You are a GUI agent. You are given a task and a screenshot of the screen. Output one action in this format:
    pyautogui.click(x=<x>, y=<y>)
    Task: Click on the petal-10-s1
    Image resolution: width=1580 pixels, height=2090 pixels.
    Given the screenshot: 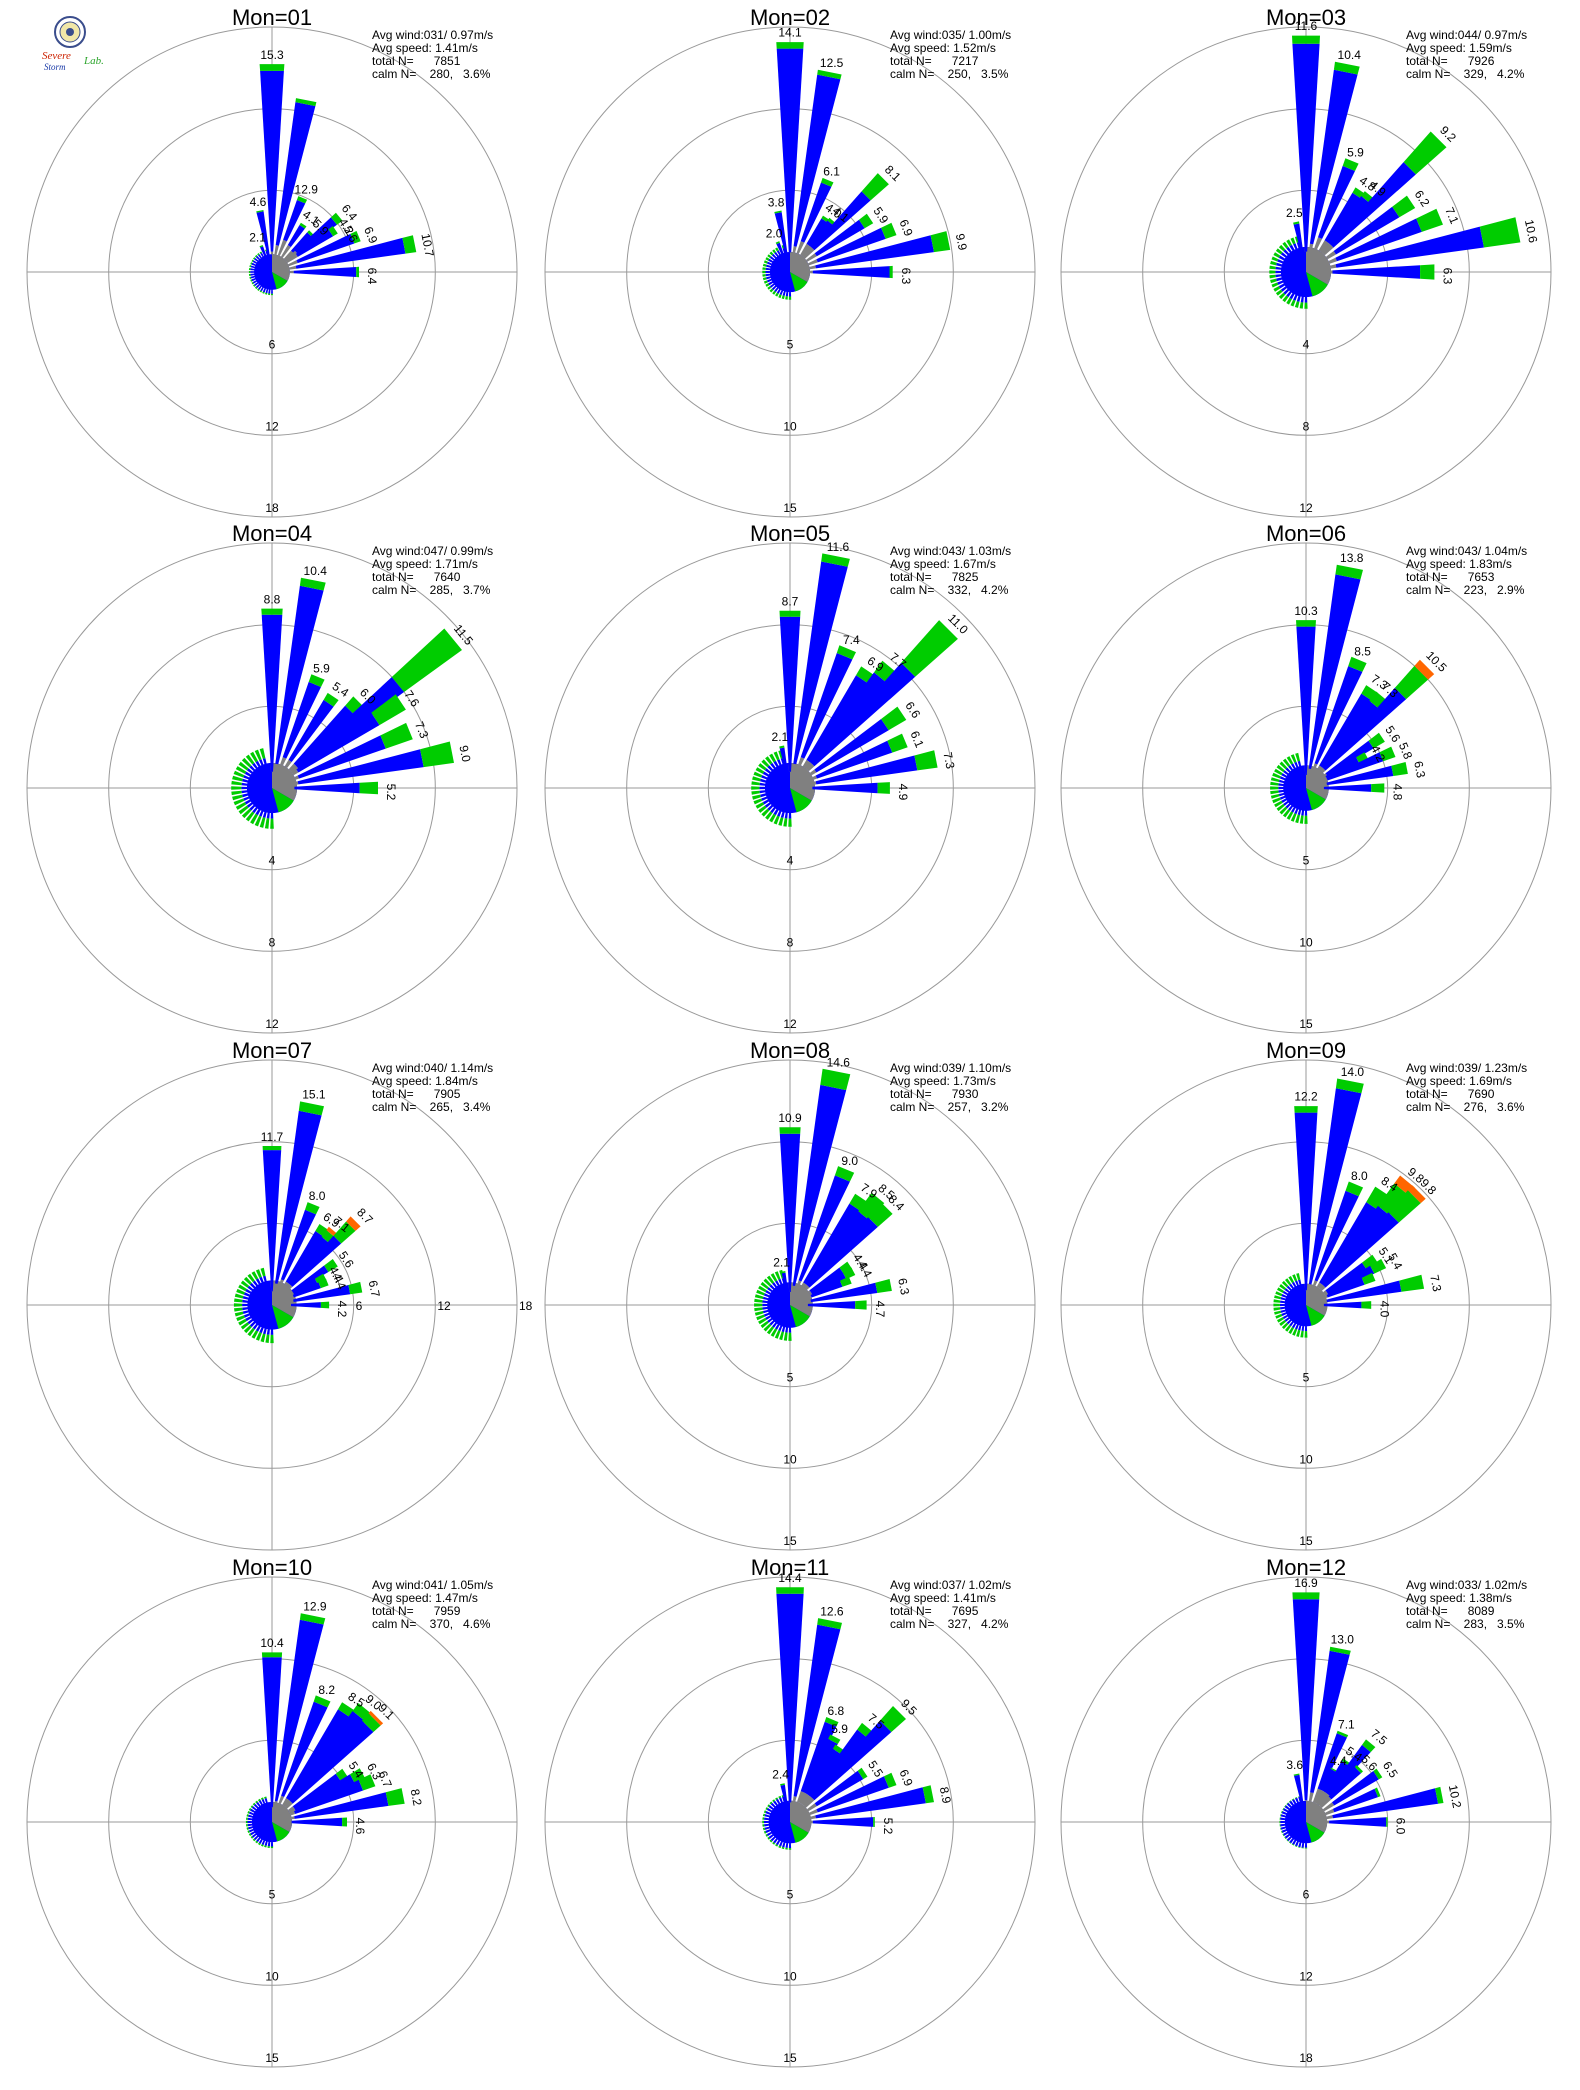 What is the action you would take?
    pyautogui.click(x=812, y=1822)
    